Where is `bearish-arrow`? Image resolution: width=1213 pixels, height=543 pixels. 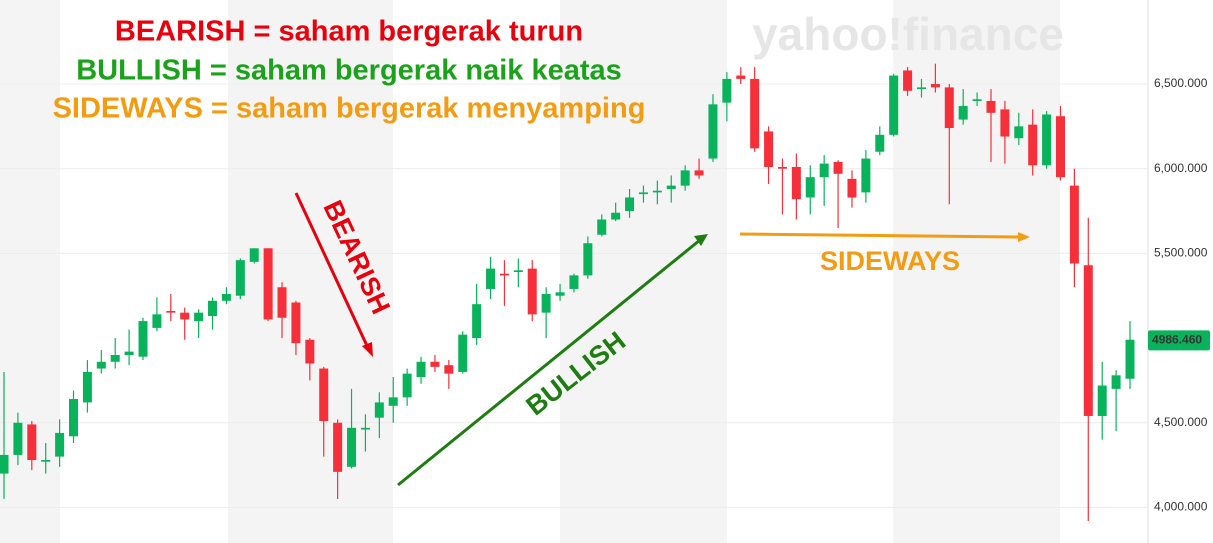 bearish-arrow is located at coordinates (332, 270).